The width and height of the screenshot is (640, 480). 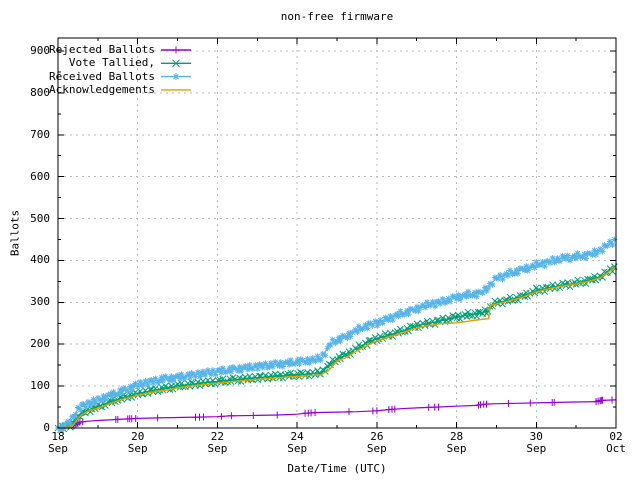 I want to click on x-tick-label: 20 Sep, so click(x=137, y=442).